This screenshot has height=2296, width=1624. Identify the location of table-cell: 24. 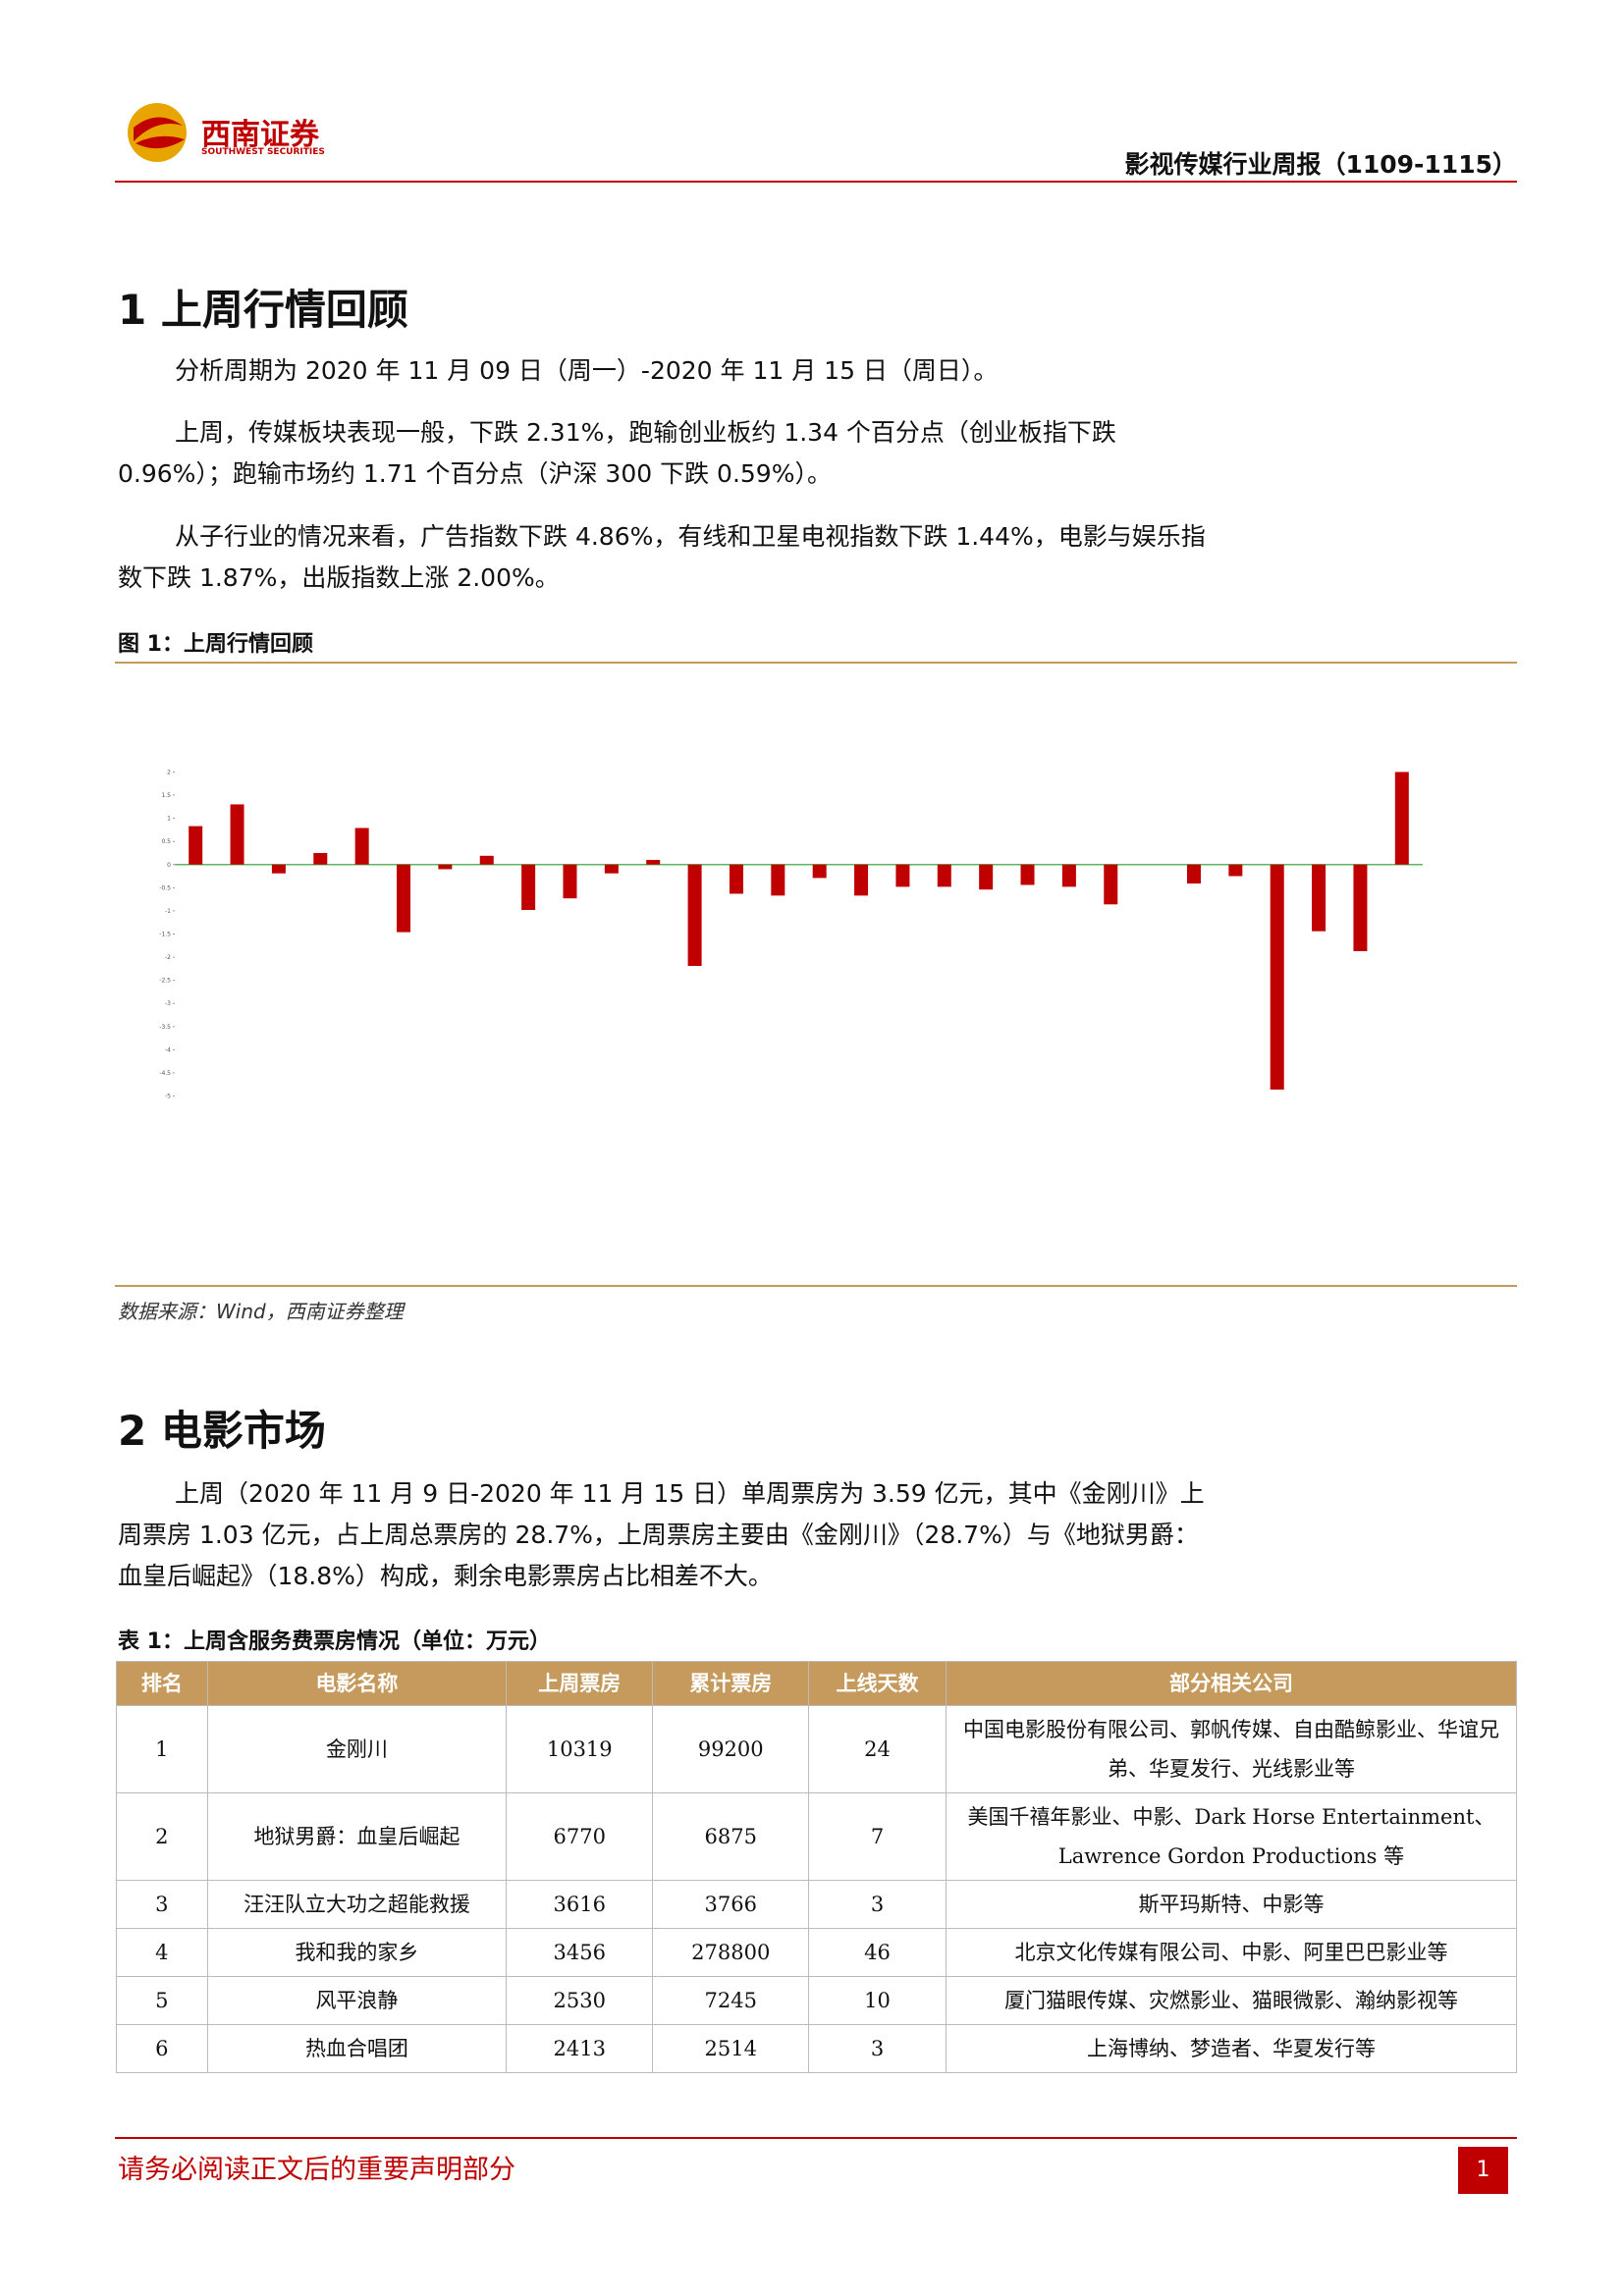
(877, 1749).